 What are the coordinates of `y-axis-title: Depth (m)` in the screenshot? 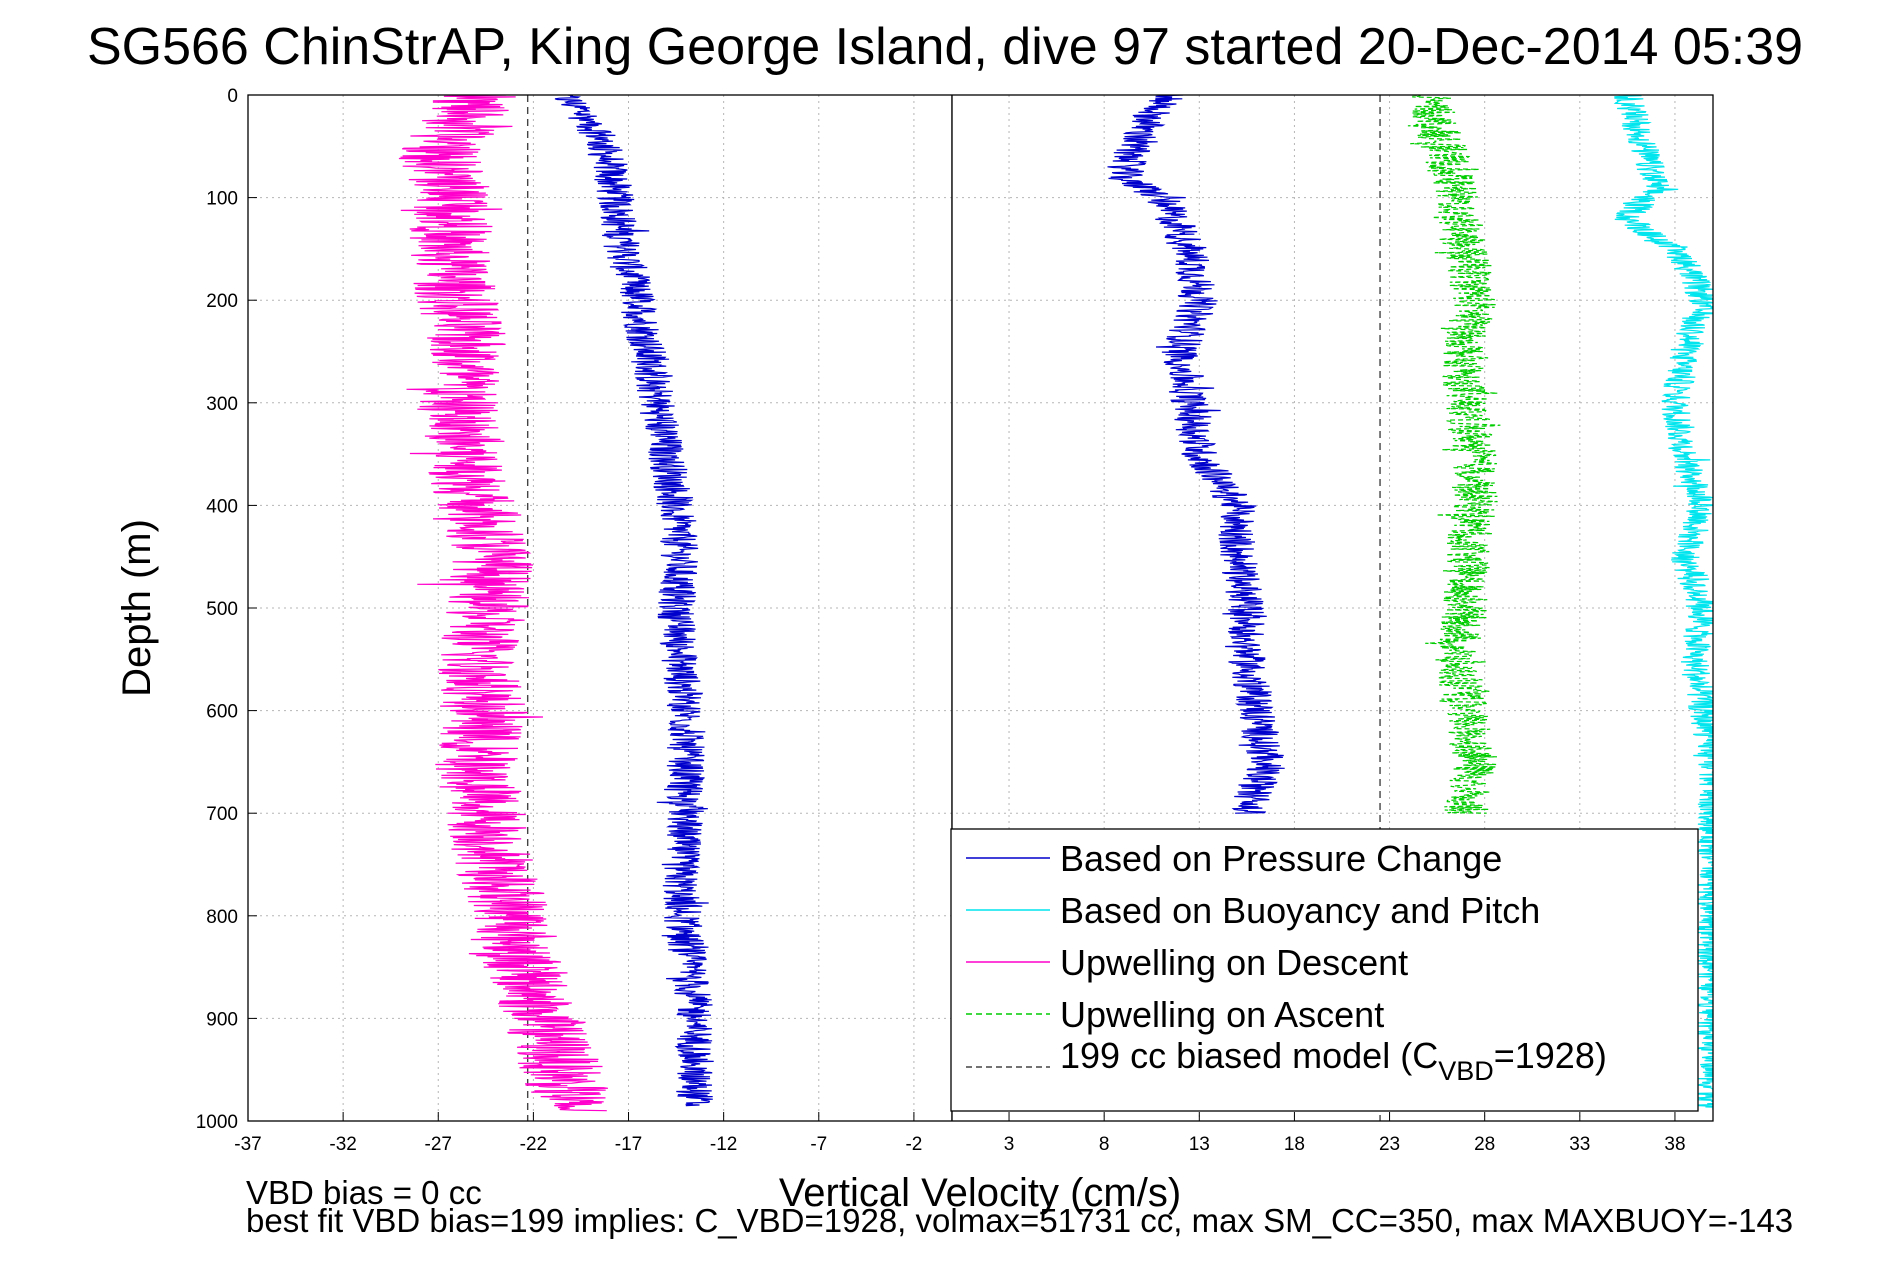 It's located at (137, 608).